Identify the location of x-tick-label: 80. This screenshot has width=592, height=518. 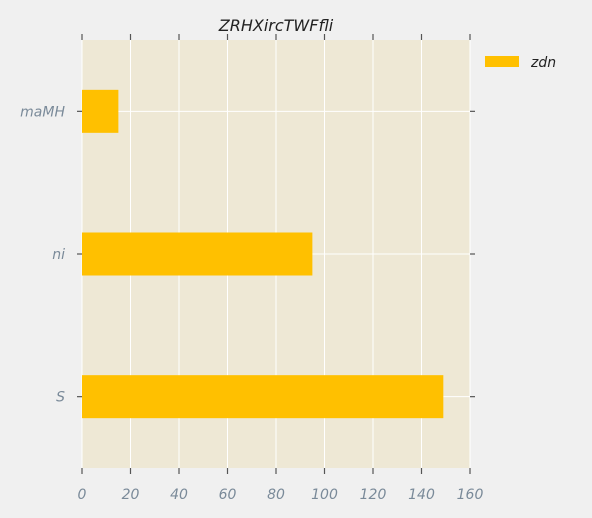
(276, 495).